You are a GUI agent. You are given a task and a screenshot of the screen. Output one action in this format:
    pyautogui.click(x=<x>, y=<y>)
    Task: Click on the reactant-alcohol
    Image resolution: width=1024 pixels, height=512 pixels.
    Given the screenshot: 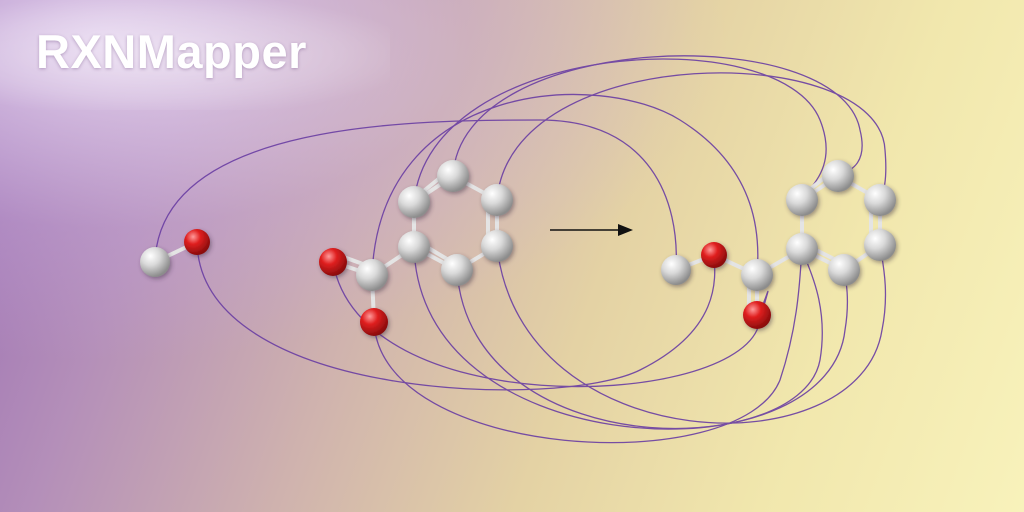 What is the action you would take?
    pyautogui.click(x=175, y=253)
    